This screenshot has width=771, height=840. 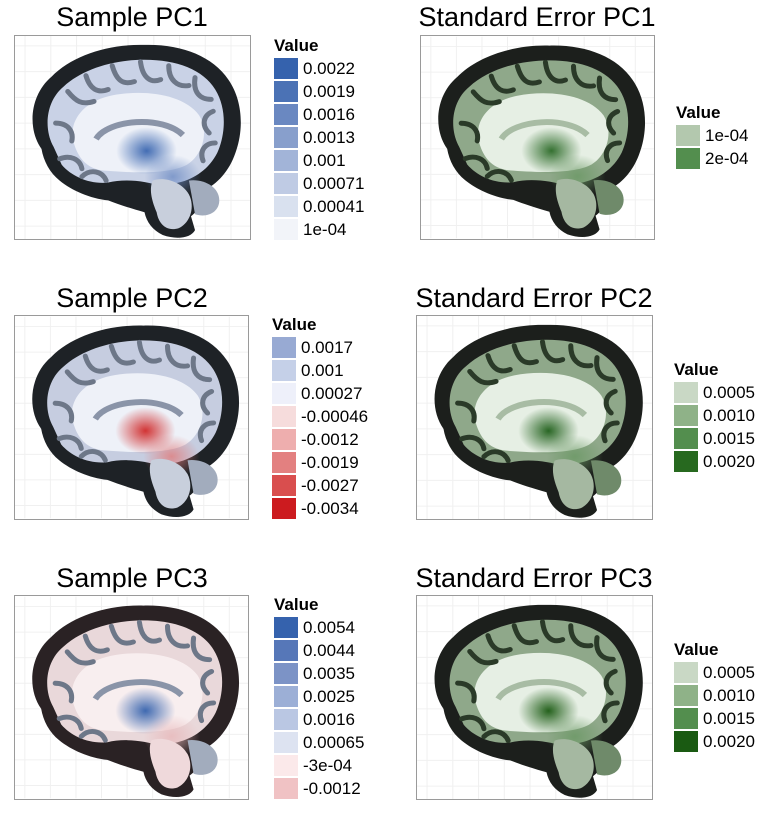 I want to click on legend-label: 0.0035, so click(x=329, y=673).